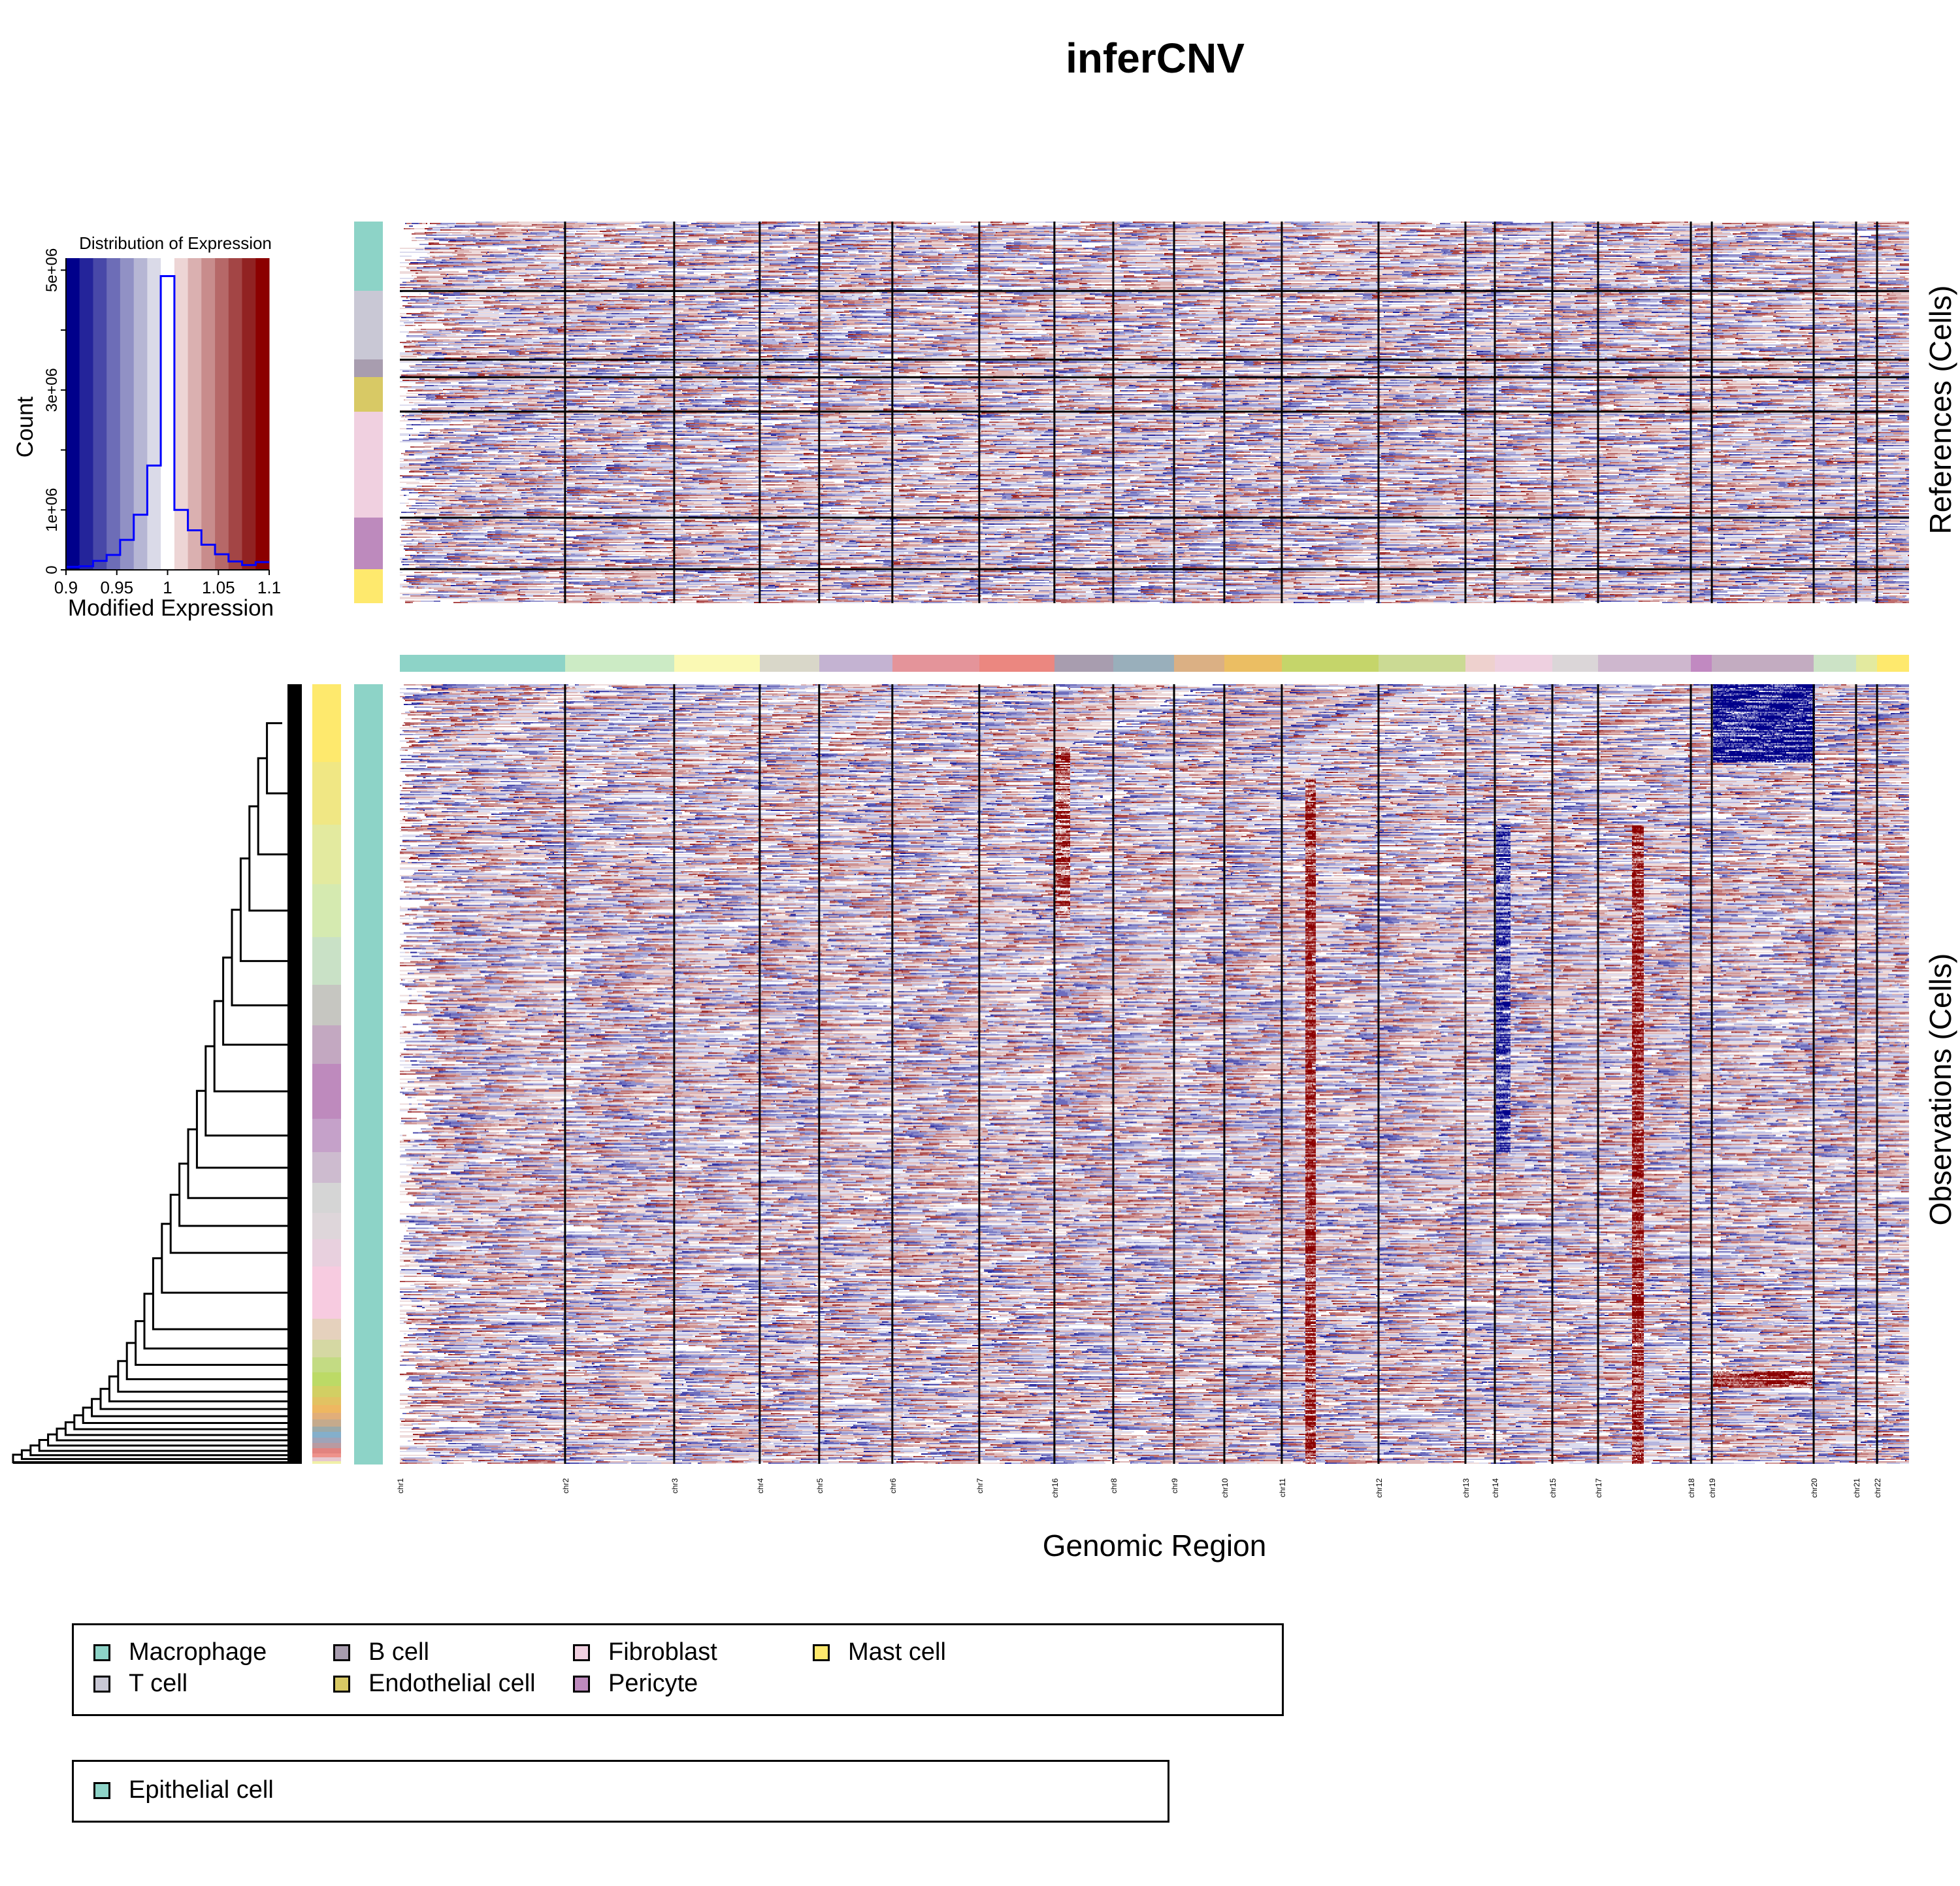  Describe the element at coordinates (1713, 1488) in the screenshot. I see `chromosome-label: chr19` at that location.